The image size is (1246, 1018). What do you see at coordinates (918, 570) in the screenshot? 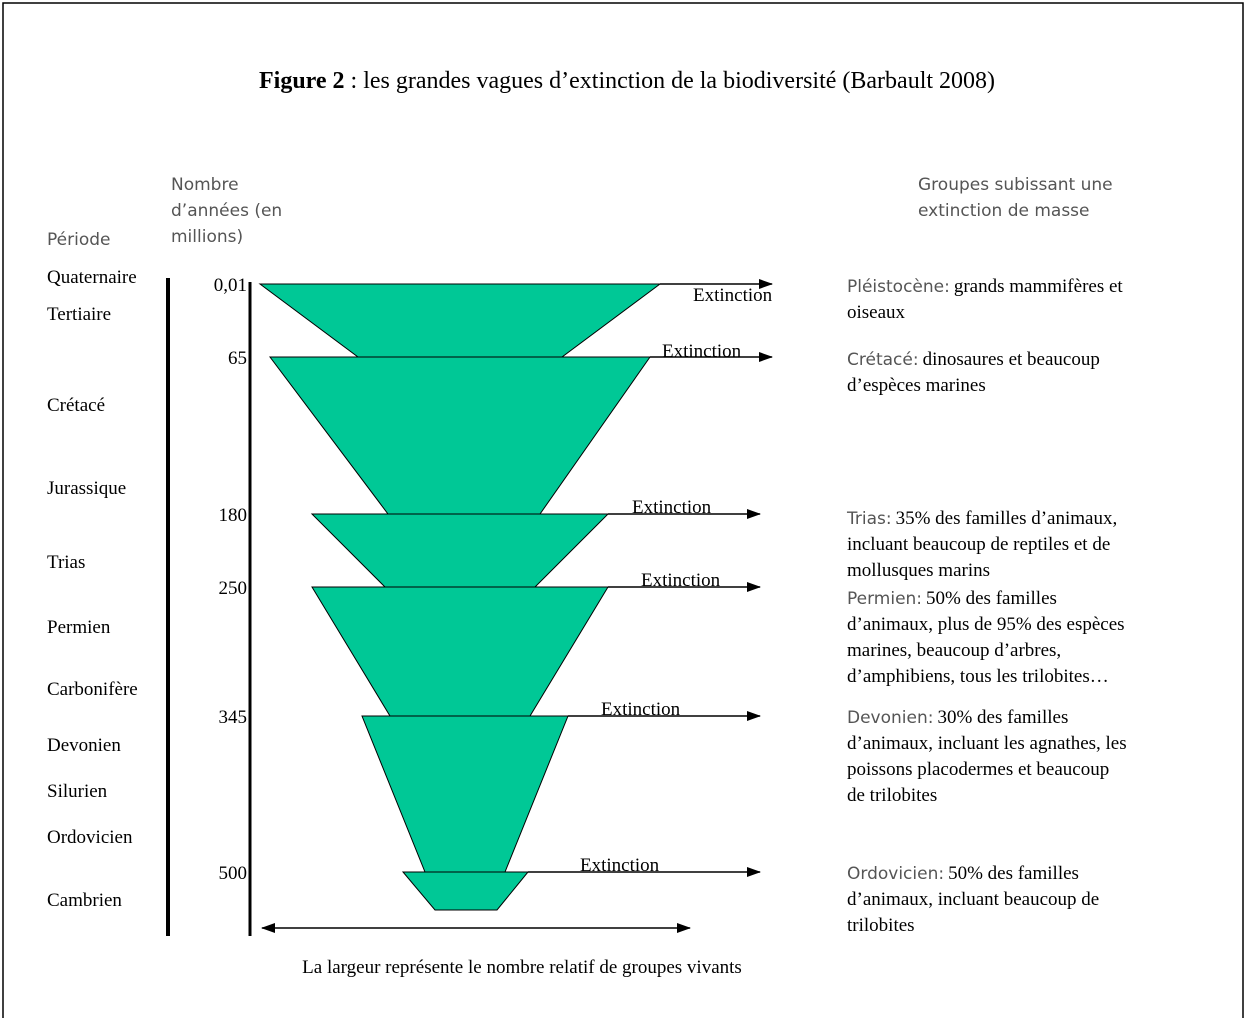
I see `group-text: mollusques marins` at bounding box center [918, 570].